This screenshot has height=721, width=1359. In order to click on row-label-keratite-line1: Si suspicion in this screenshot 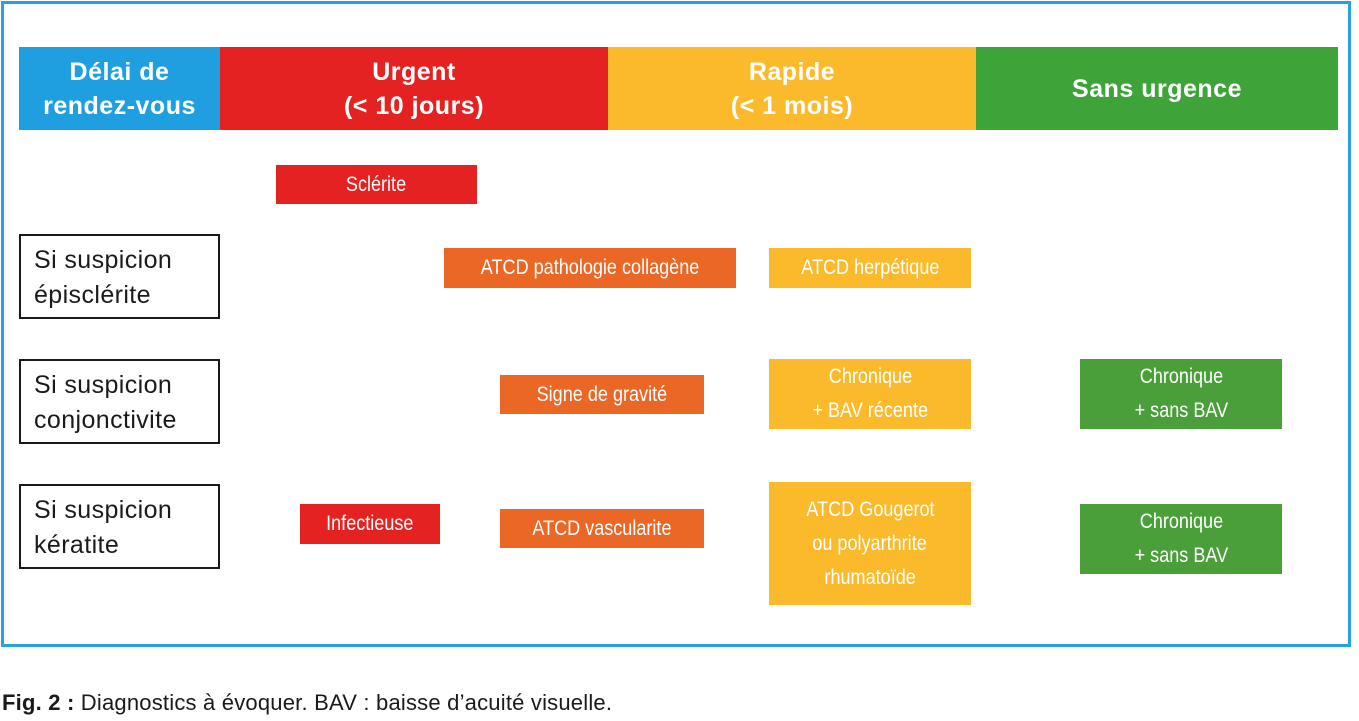, I will do `click(103, 510)`.